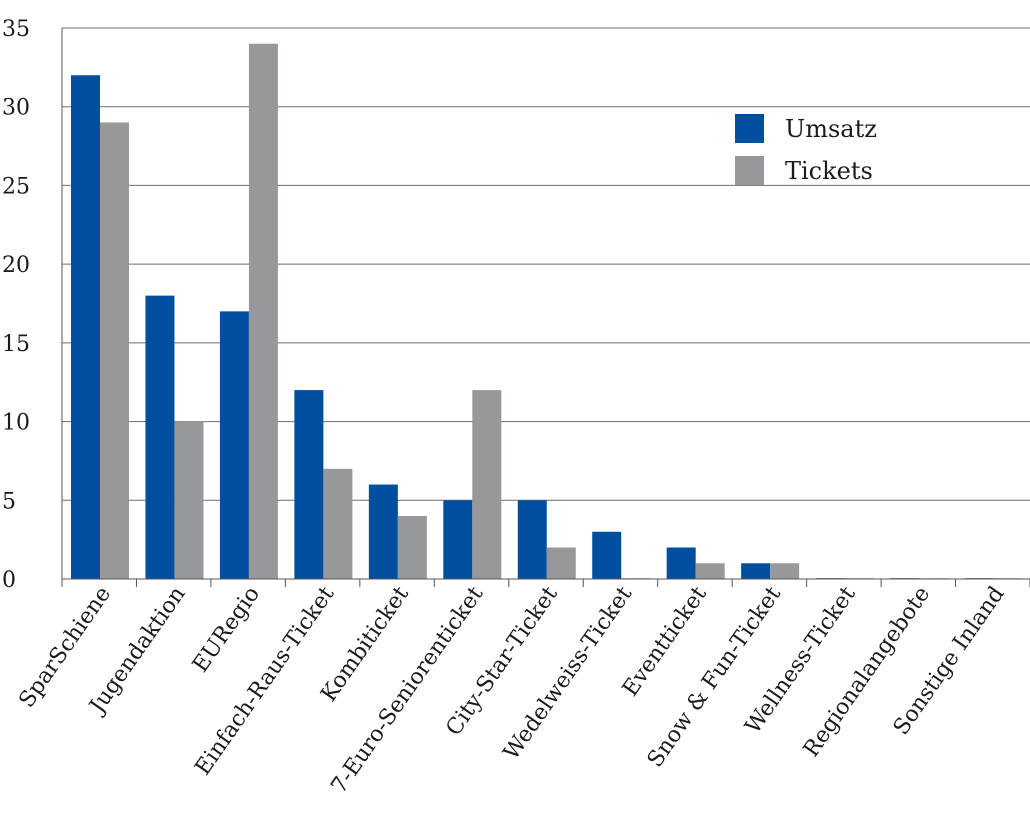 This screenshot has height=839, width=1030. I want to click on y-tick-label-5: 5, so click(9, 501).